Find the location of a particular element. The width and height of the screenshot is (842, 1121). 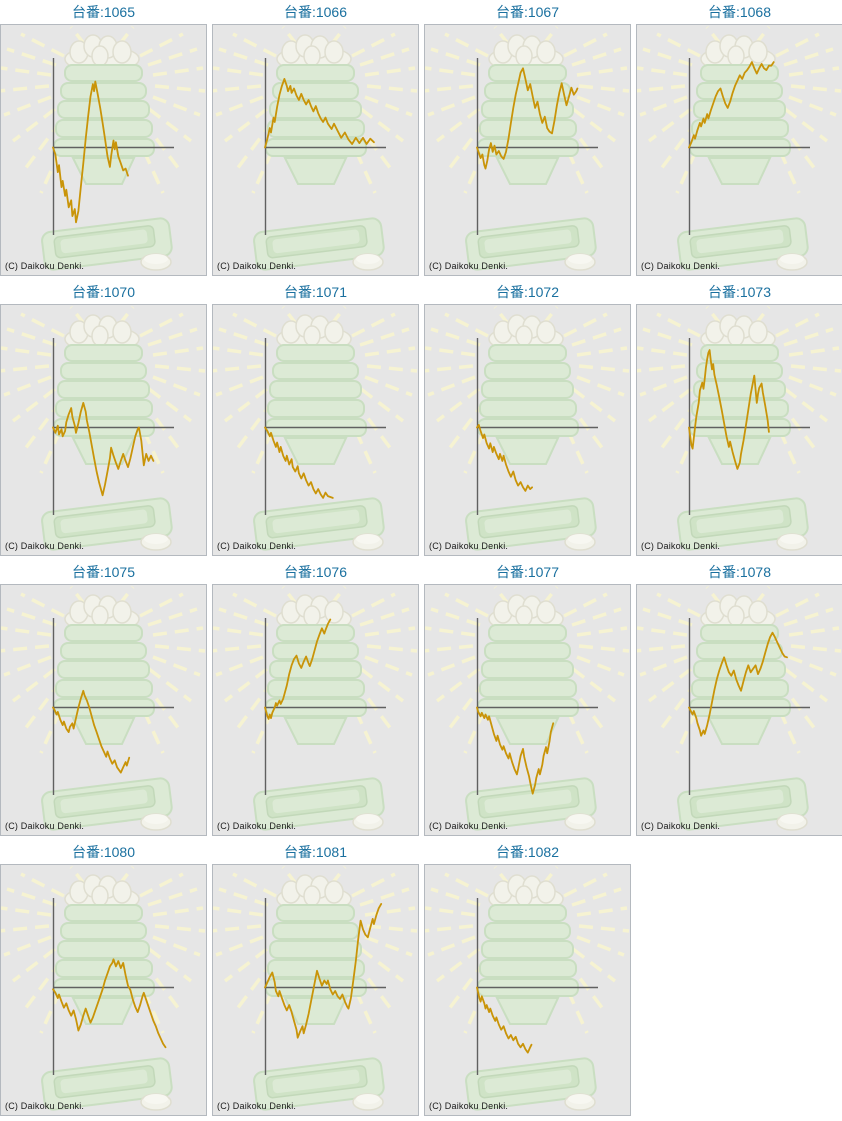

machine-cell: 台番:1068 (C) Daikoku Denki. is located at coordinates (739, 139).